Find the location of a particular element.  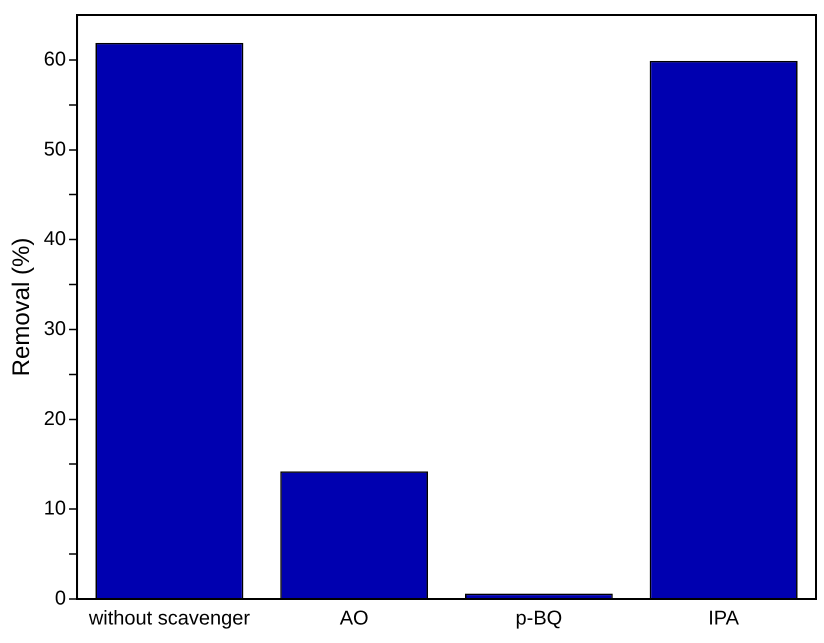

x-tick-label: without scavenger is located at coordinates (169, 619).